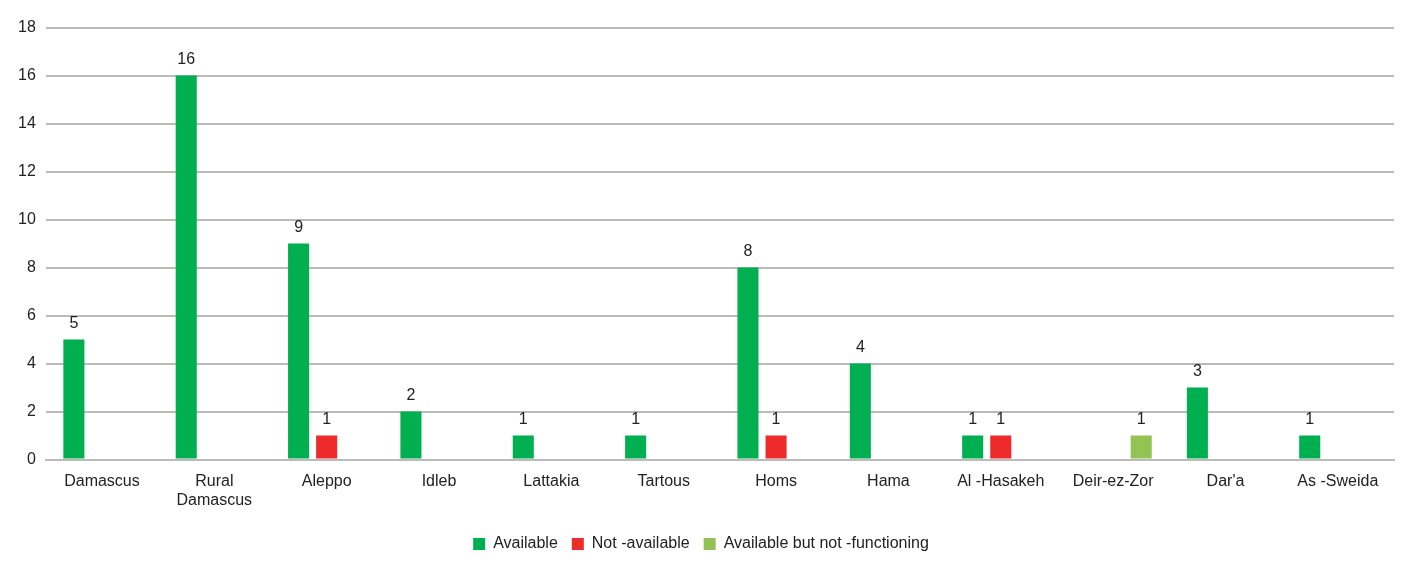 Image resolution: width=1412 pixels, height=570 pixels. Describe the element at coordinates (31, 363) in the screenshot. I see `y-tick-label: 4` at that location.